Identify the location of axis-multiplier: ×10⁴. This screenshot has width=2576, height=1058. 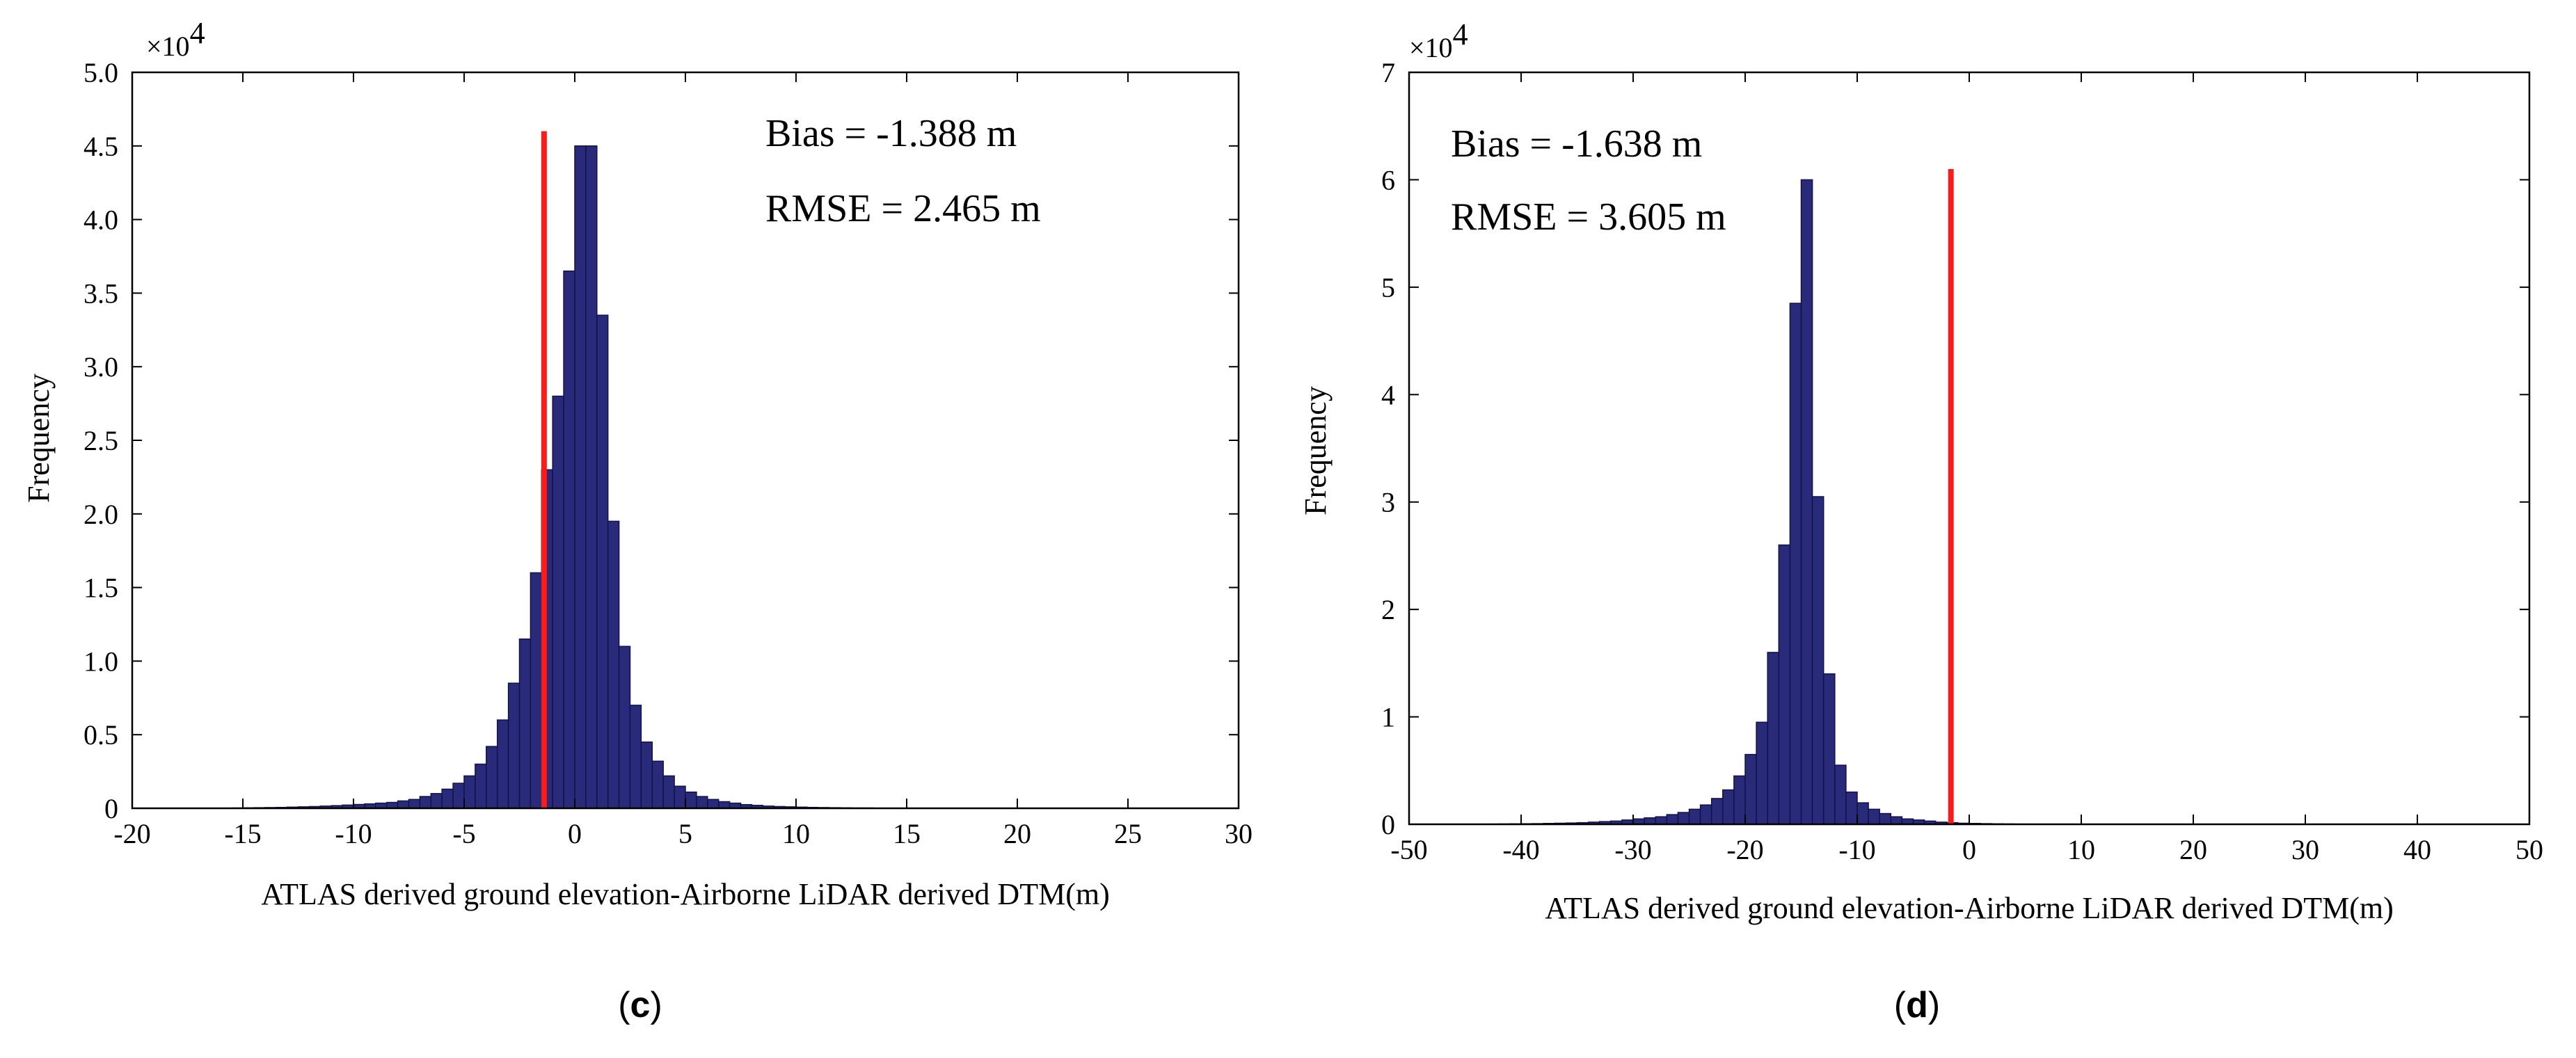
(1438, 40).